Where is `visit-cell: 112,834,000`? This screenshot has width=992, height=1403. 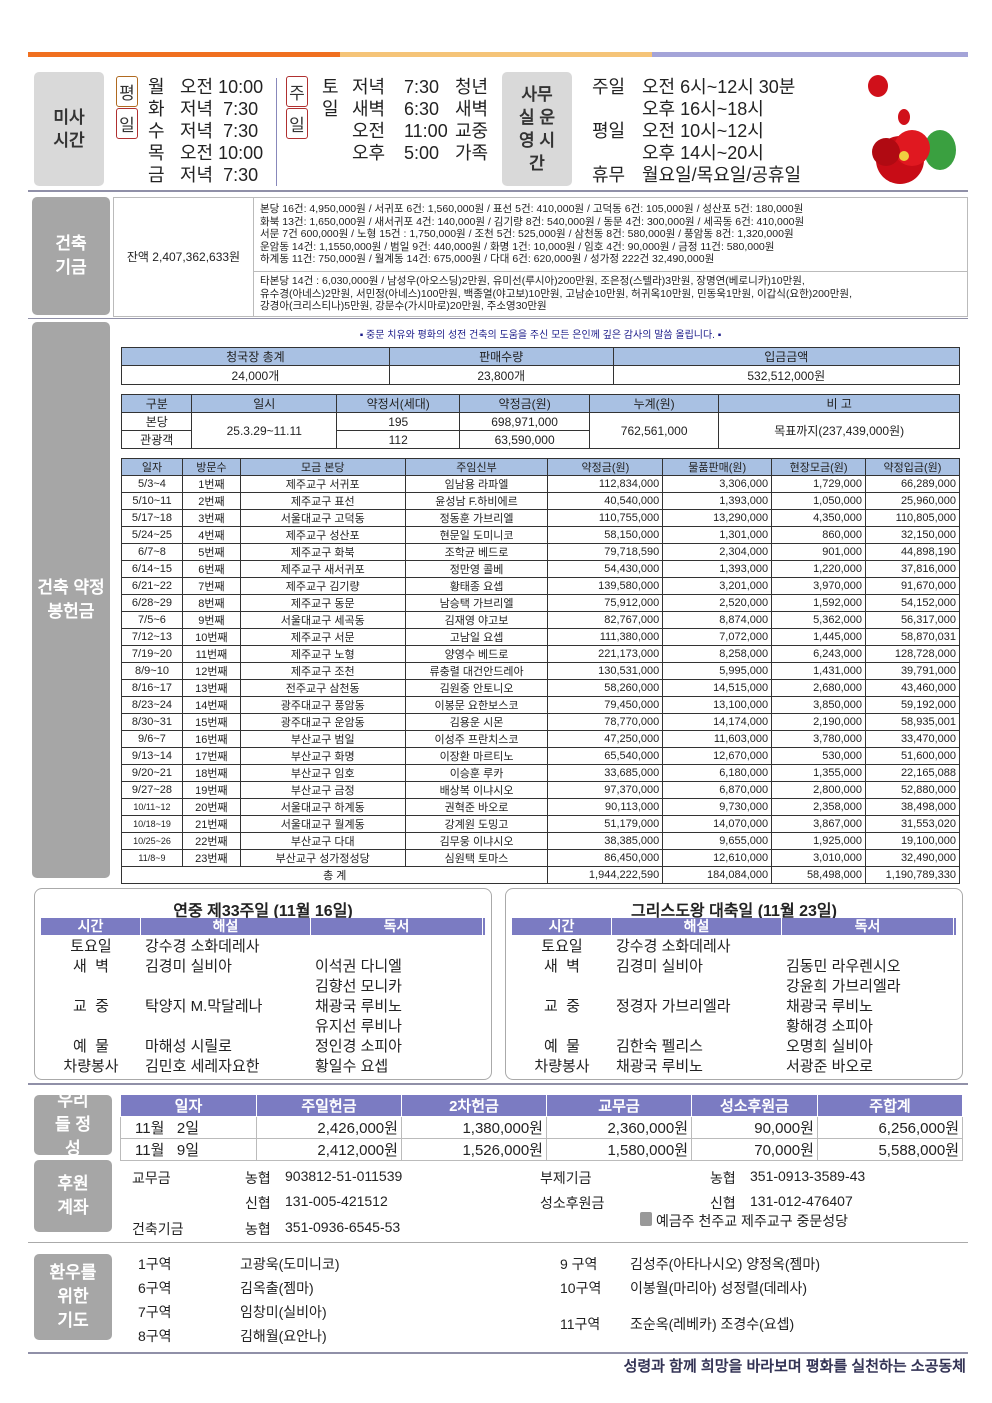 visit-cell: 112,834,000 is located at coordinates (605, 484).